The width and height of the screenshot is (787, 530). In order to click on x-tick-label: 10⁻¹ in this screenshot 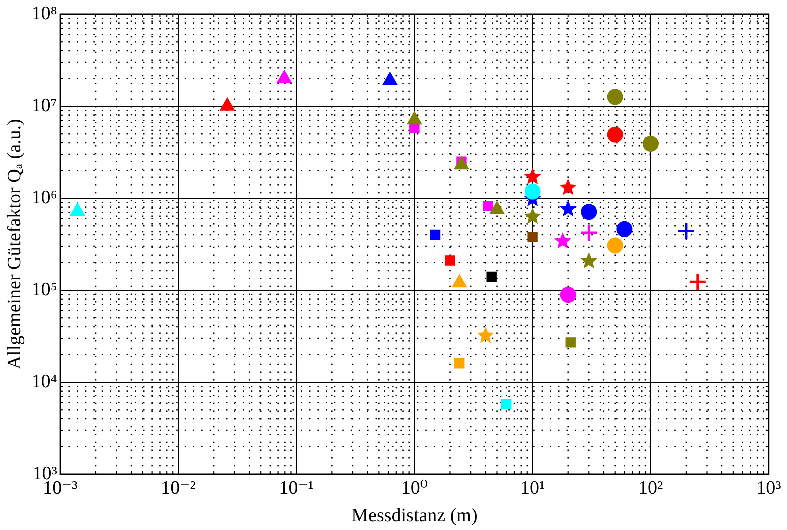, I will do `click(296, 488)`.